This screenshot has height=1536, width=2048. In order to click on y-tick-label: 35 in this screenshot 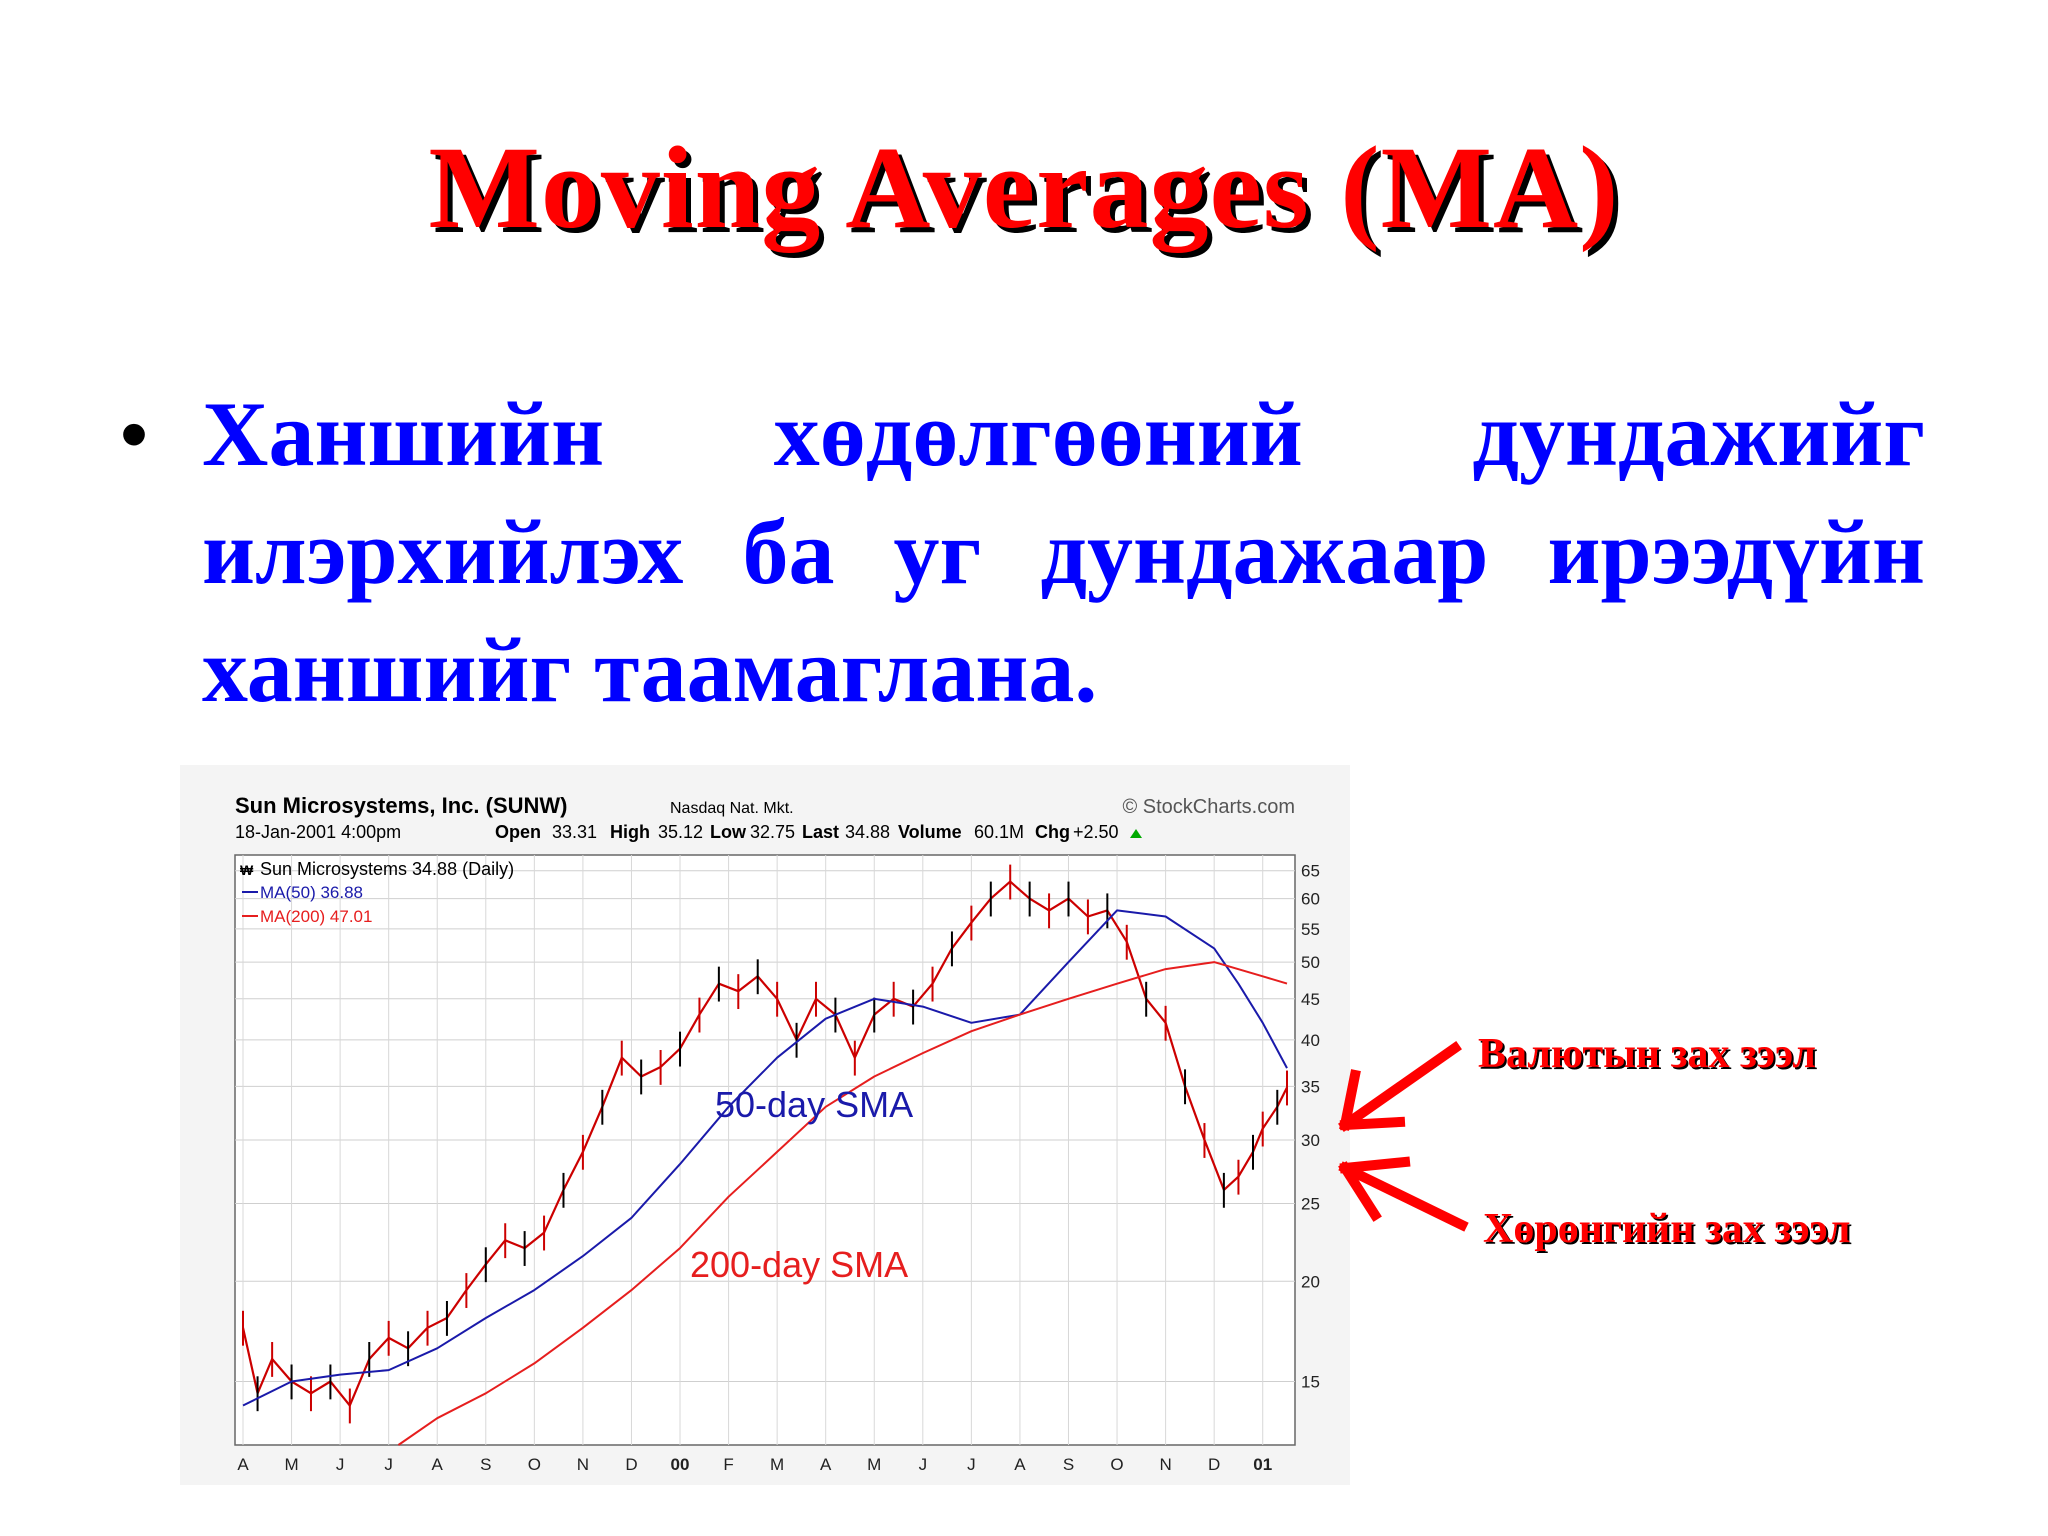, I will do `click(1310, 1086)`.